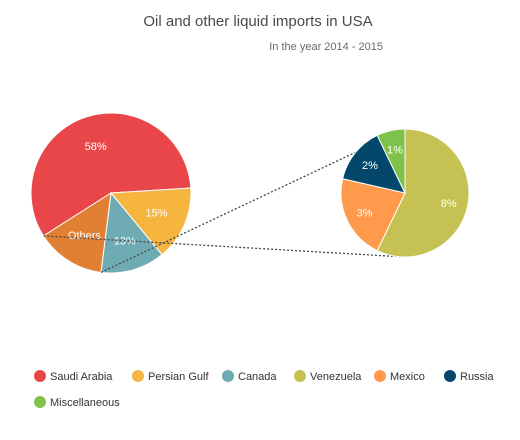 This screenshot has height=440, width=520. Describe the element at coordinates (40, 376) in the screenshot. I see `legend-marker-saudi-arabia` at that location.